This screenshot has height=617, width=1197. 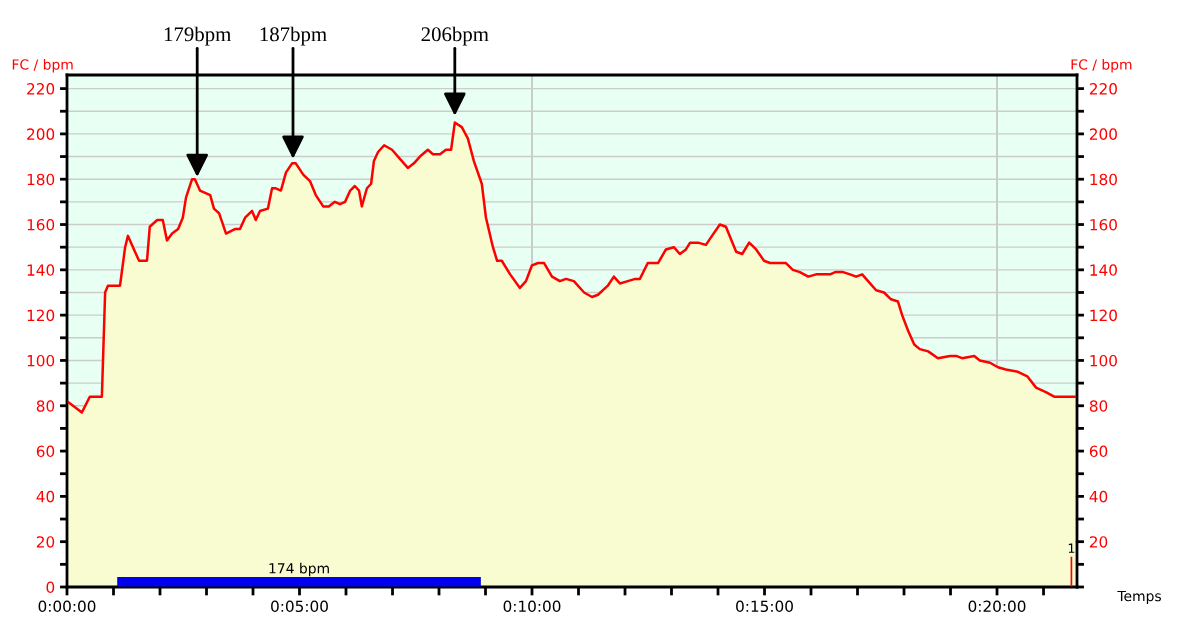 I want to click on y-tick-label: 20, so click(x=45, y=542).